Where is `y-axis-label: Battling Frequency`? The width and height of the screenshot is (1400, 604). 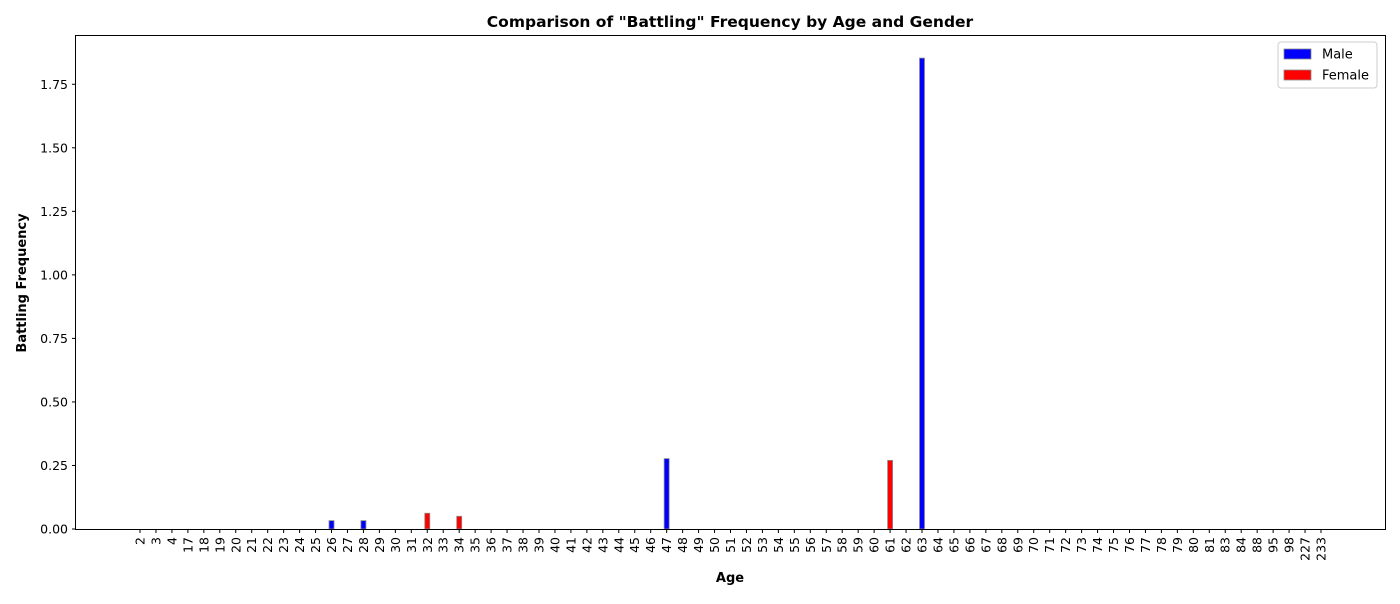 y-axis-label: Battling Frequency is located at coordinates (22, 283).